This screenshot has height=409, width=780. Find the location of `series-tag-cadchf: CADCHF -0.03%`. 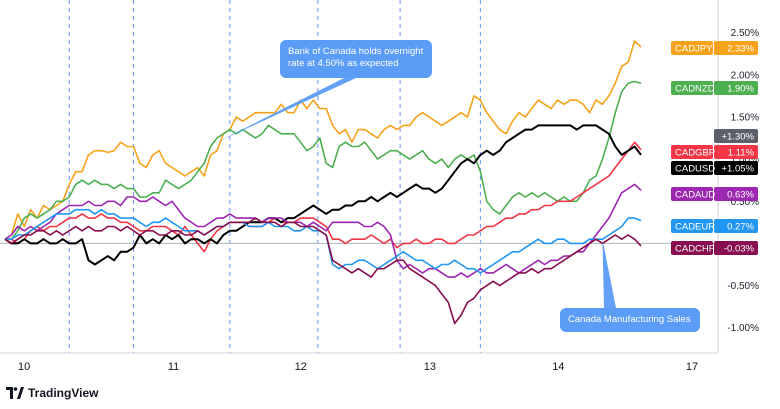

series-tag-cadchf: CADCHF -0.03% is located at coordinates (714, 248).